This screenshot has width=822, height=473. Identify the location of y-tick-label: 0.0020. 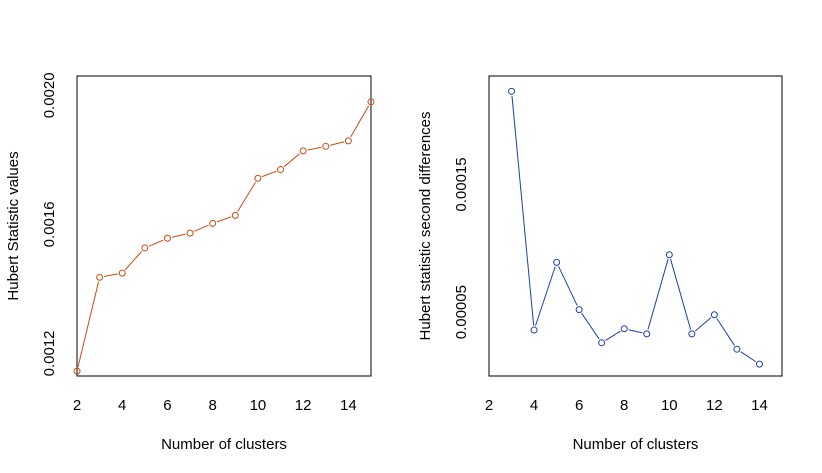
(49, 95).